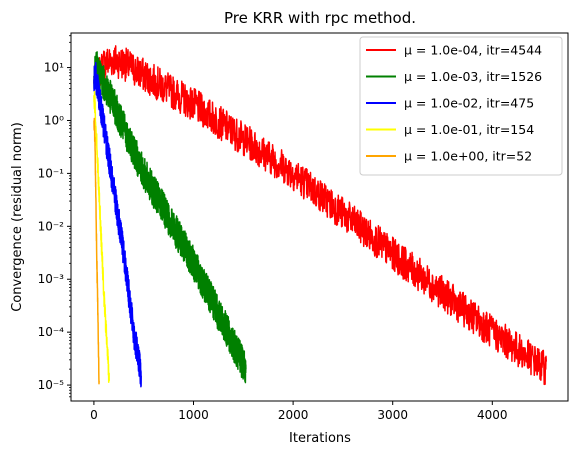  What do you see at coordinates (51, 385) in the screenshot?
I see `y-tick-label: 10⁻⁵` at bounding box center [51, 385].